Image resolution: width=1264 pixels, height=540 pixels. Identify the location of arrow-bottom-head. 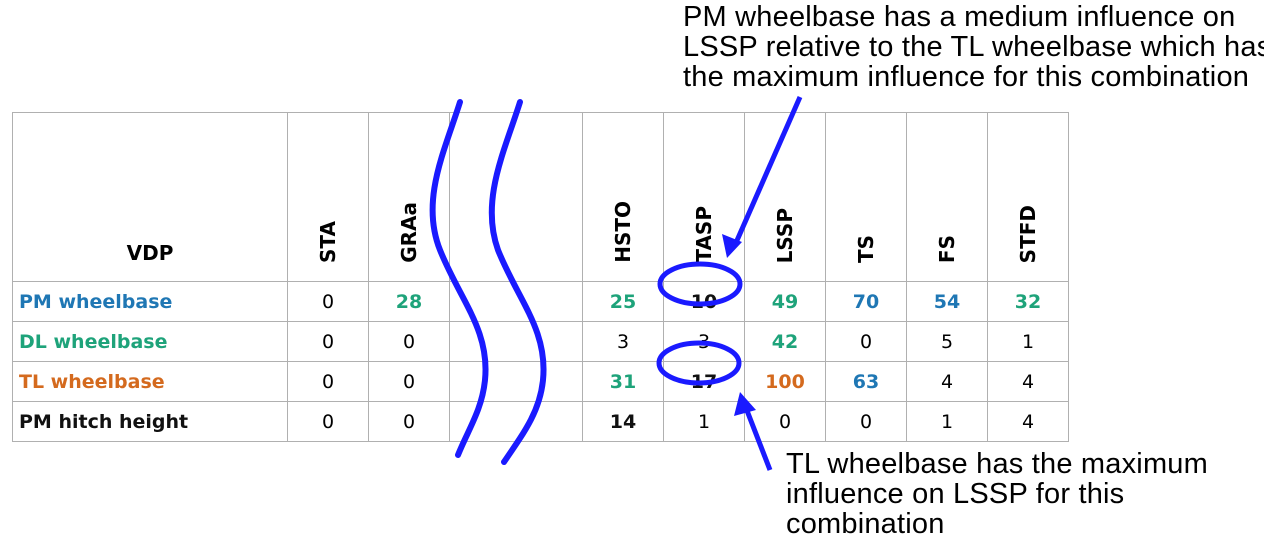
(745, 404).